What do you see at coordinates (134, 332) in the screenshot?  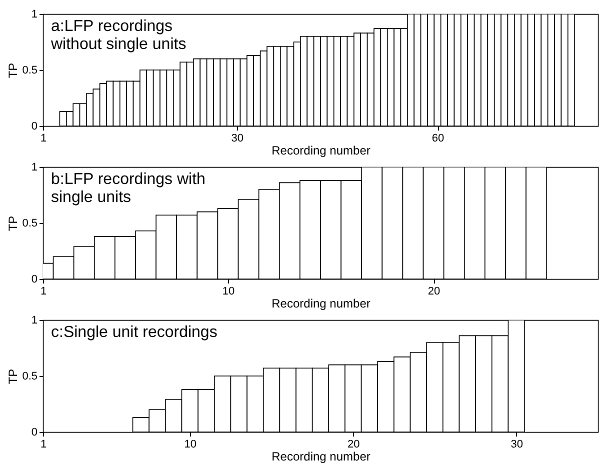 I see `chart-title: c:Single unit recordings` at bounding box center [134, 332].